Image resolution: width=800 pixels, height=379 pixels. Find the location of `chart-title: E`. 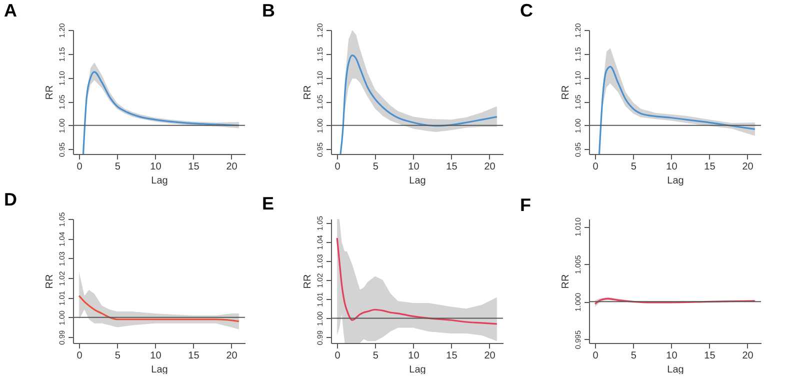

chart-title: E is located at coordinates (268, 204).